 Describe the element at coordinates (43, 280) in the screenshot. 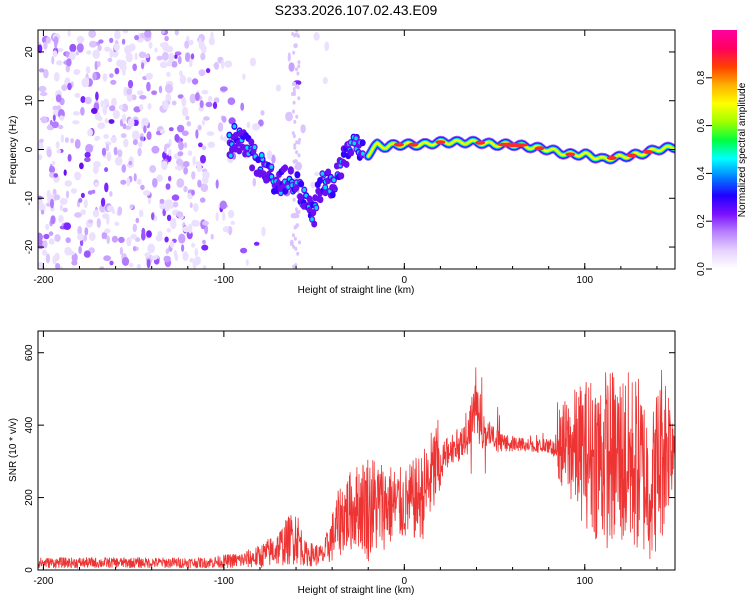

I see `x-tick-label: -200` at that location.